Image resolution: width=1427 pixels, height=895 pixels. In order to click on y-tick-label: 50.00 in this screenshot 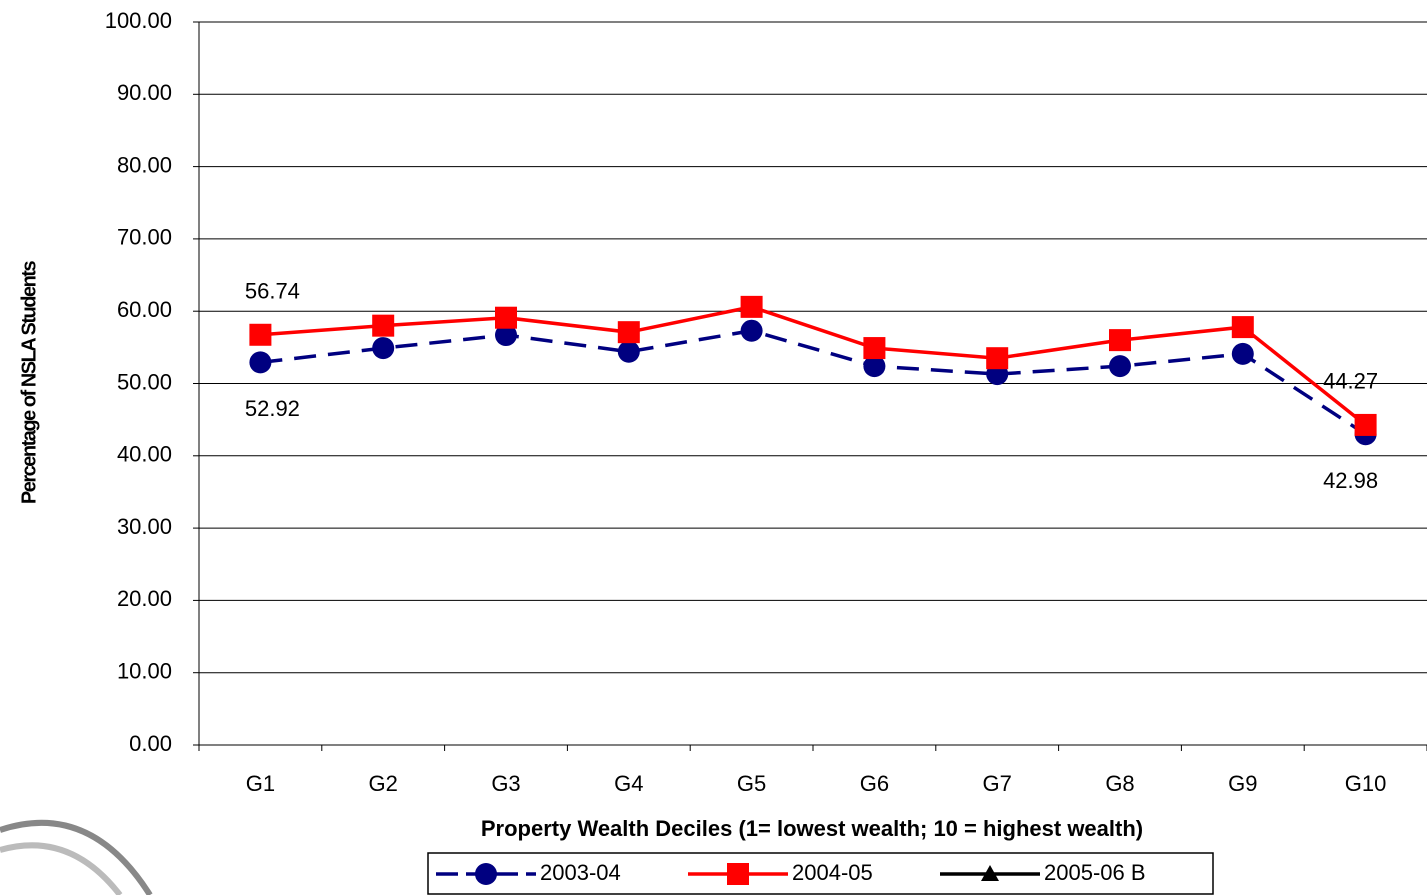, I will do `click(144, 381)`.